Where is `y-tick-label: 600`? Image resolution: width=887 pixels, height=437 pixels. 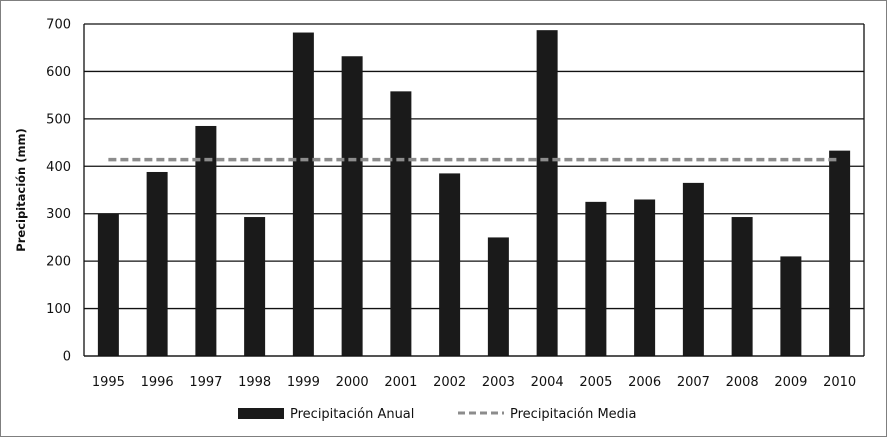 y-tick-label: 600 is located at coordinates (58, 72).